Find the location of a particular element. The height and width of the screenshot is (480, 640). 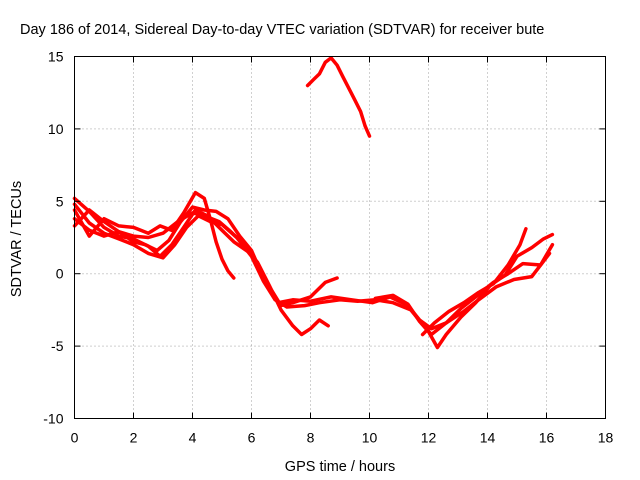

x-tick-label: 18 is located at coordinates (606, 438).